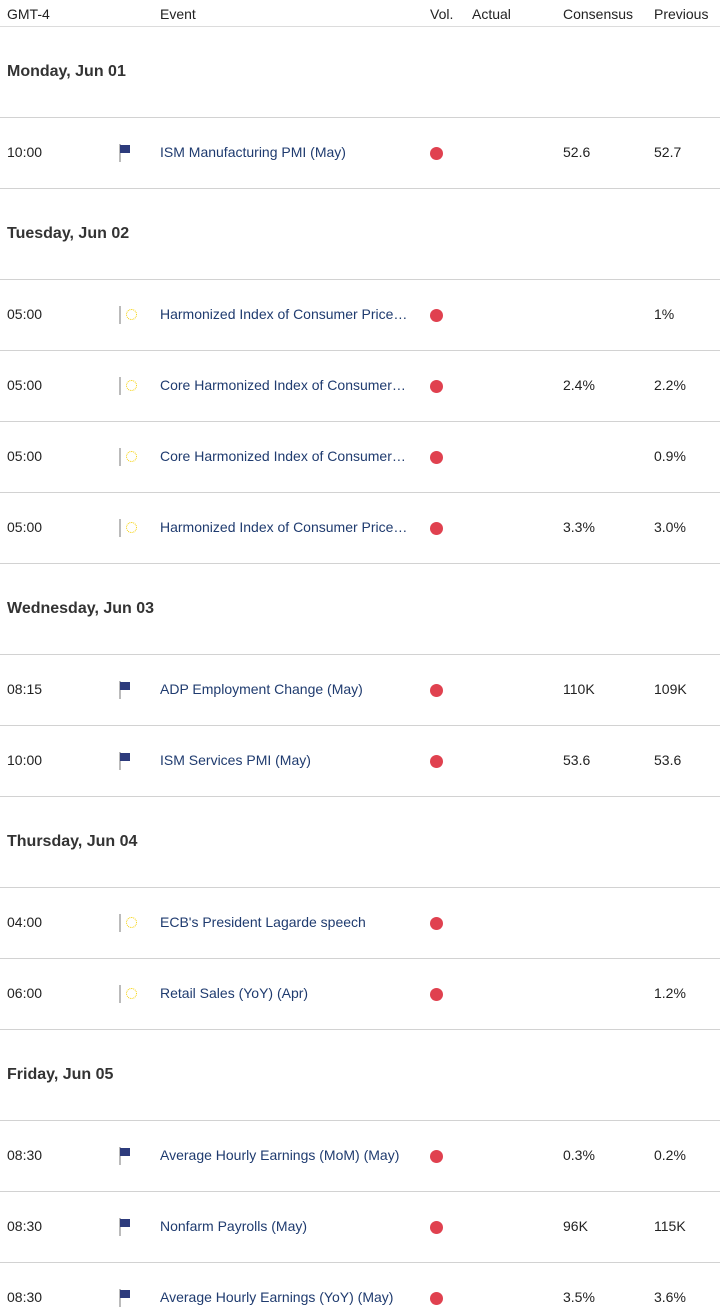 Image resolution: width=720 pixels, height=1312 pixels. I want to click on event-row: 08:30 Nonfarm Payrolls (May) 96K 115K, so click(360, 1227).